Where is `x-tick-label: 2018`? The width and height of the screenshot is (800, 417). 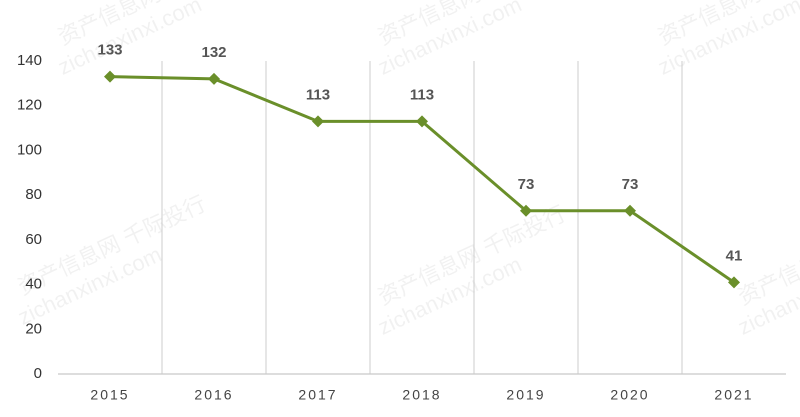 x-tick-label: 2018 is located at coordinates (421, 395).